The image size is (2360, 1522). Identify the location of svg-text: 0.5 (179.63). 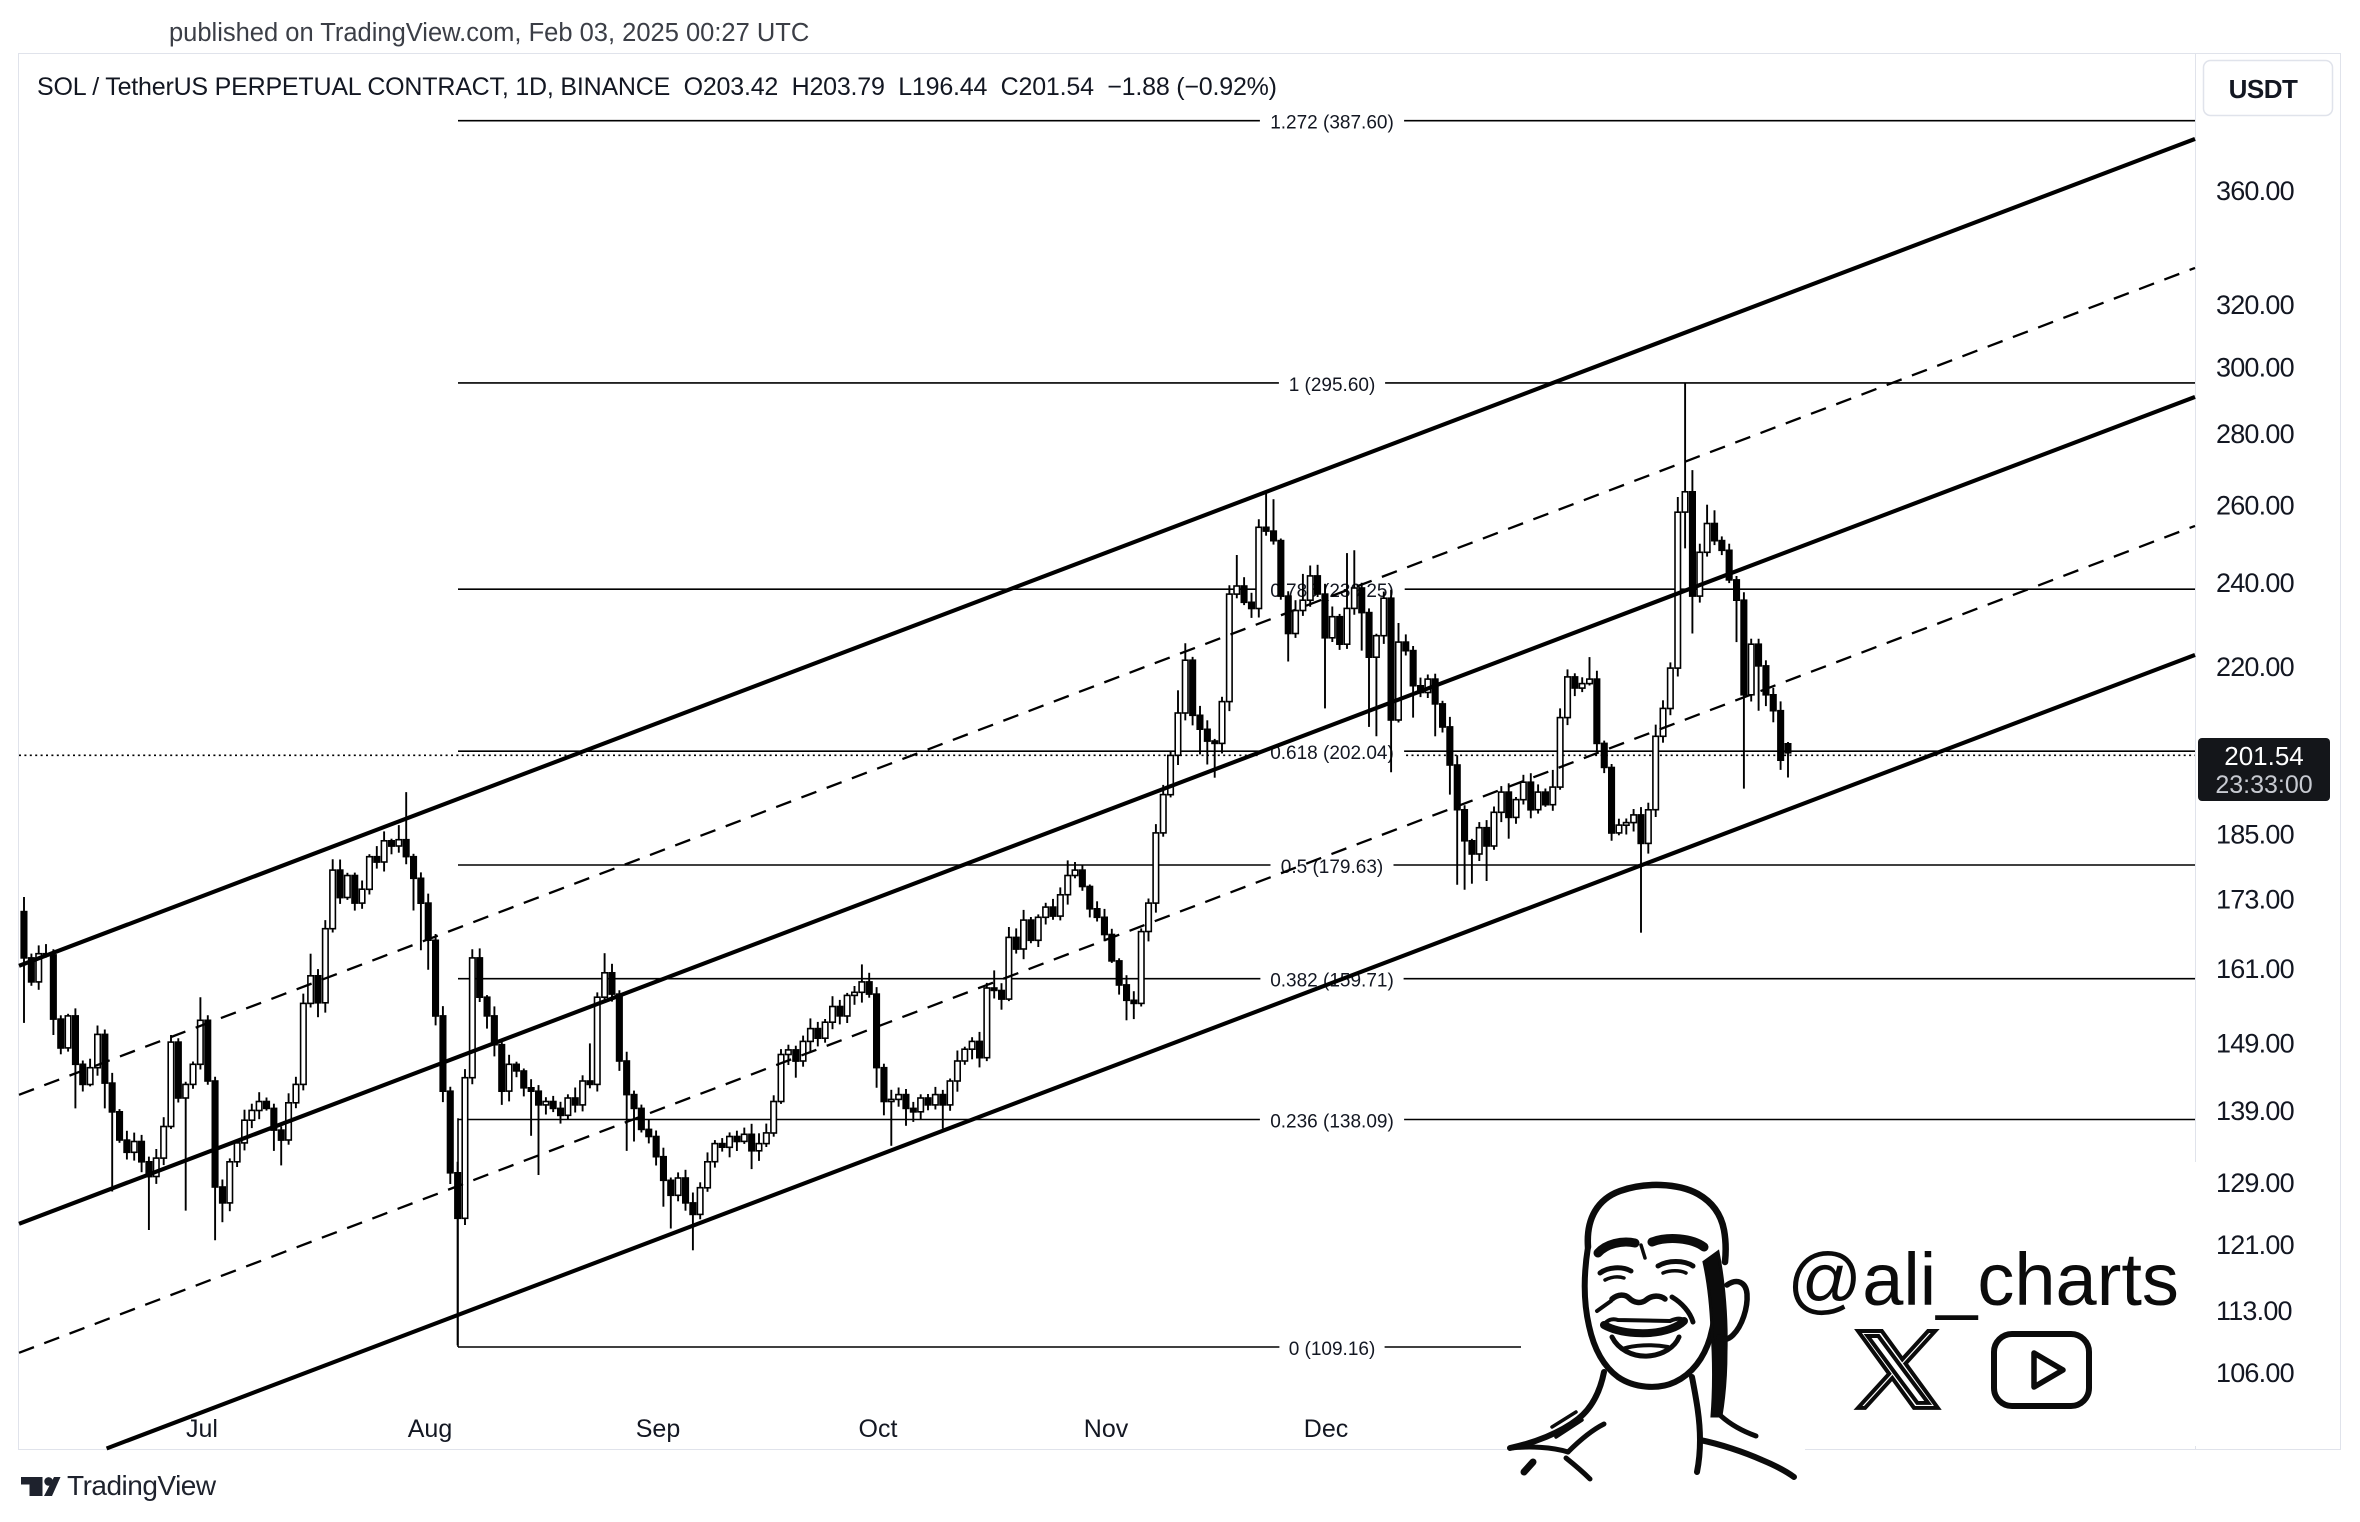
(1332, 867).